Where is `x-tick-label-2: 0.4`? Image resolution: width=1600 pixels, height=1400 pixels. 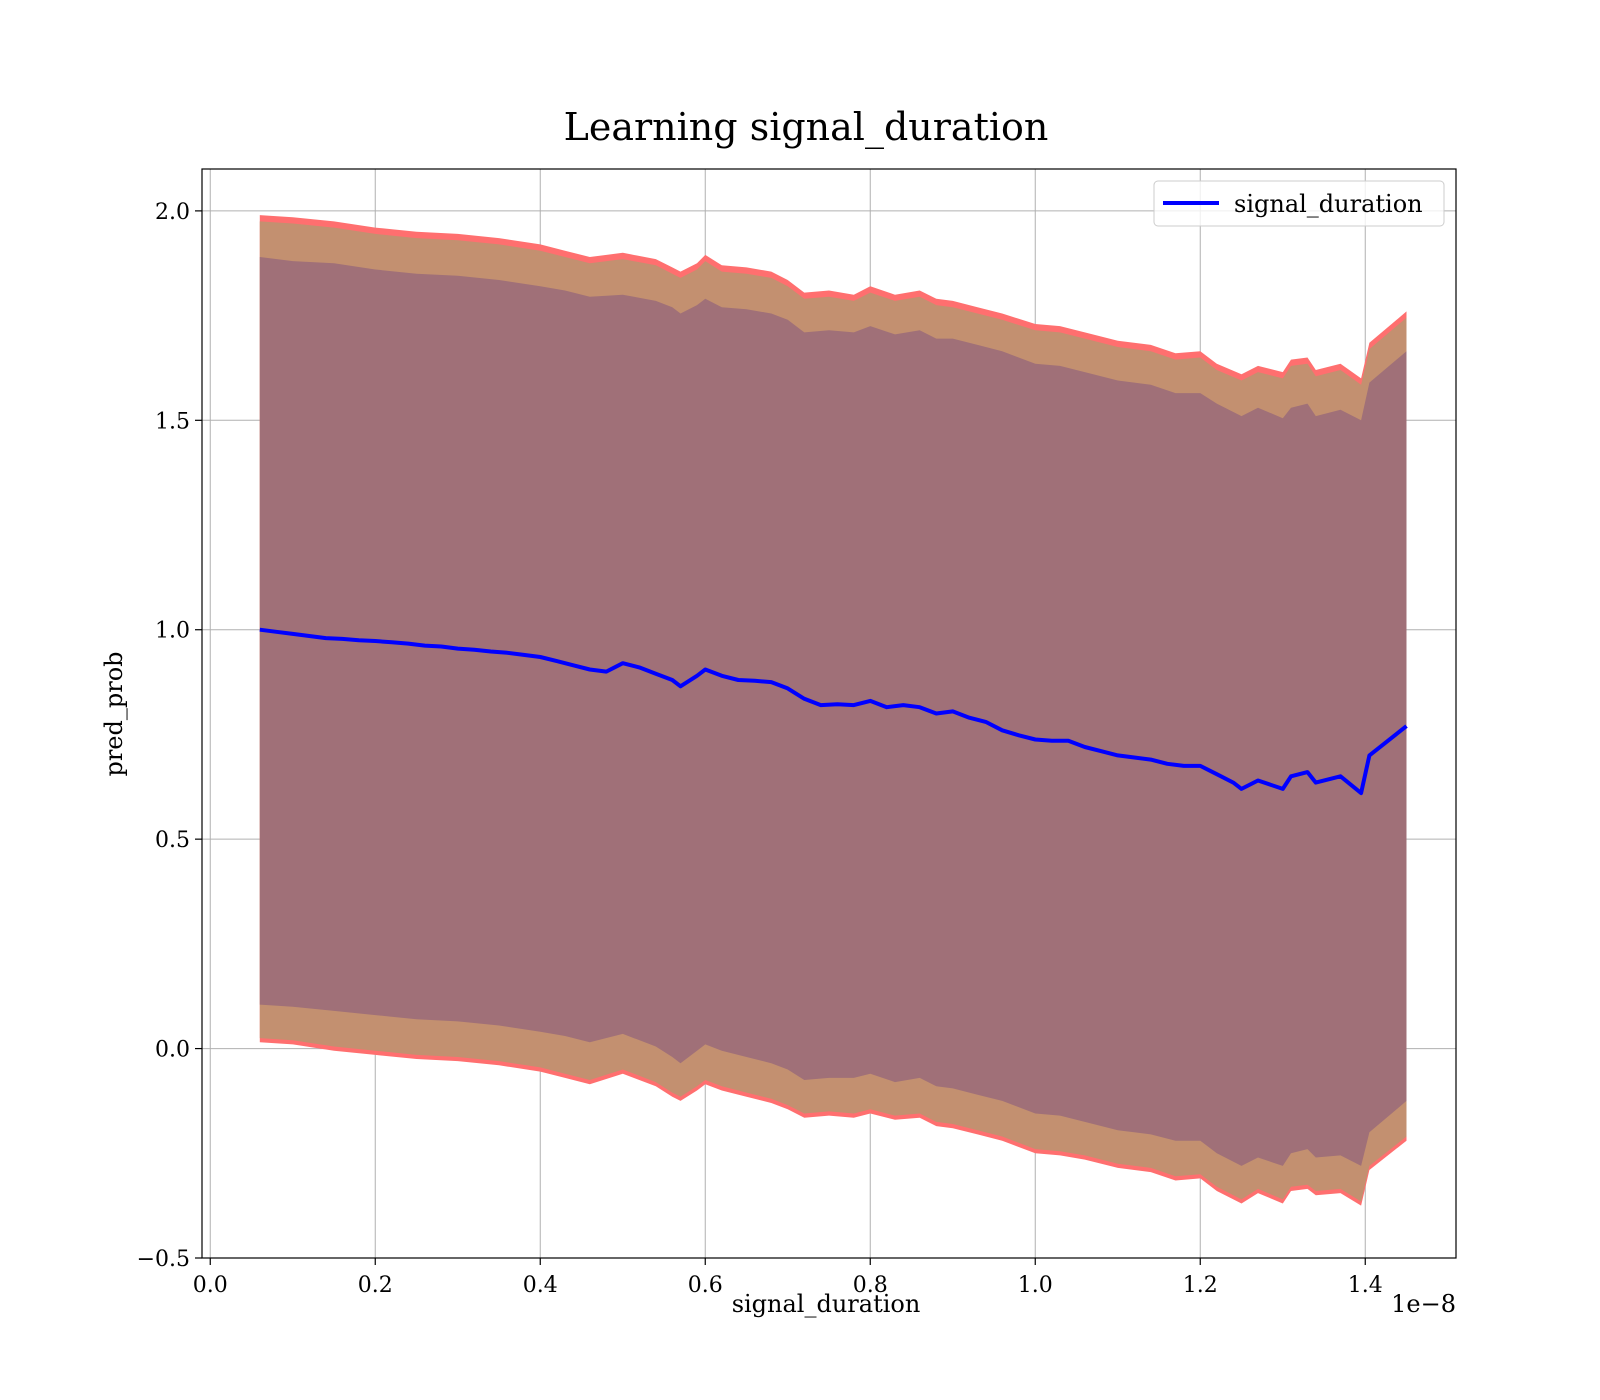
x-tick-label-2: 0.4 is located at coordinates (540, 1285).